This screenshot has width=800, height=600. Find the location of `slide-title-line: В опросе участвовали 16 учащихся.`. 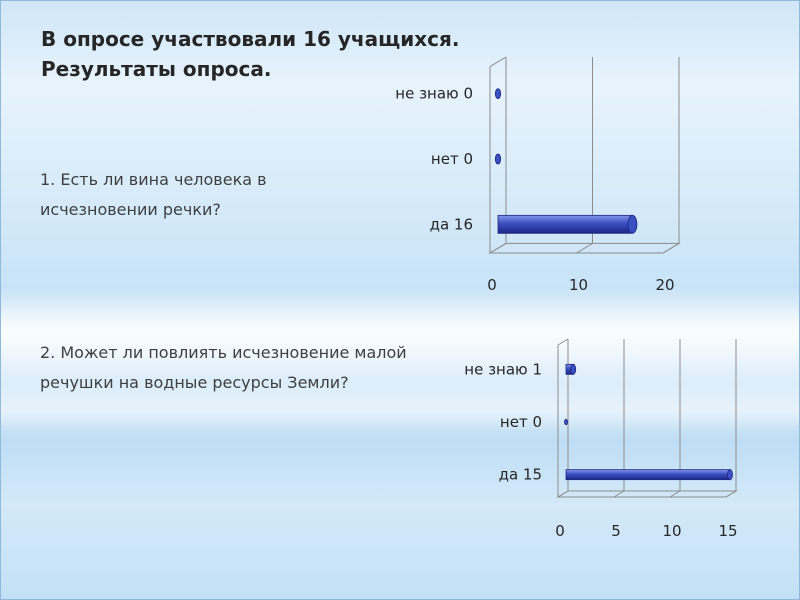

slide-title-line: В опросе участвовали 16 учащихся. is located at coordinates (250, 39).